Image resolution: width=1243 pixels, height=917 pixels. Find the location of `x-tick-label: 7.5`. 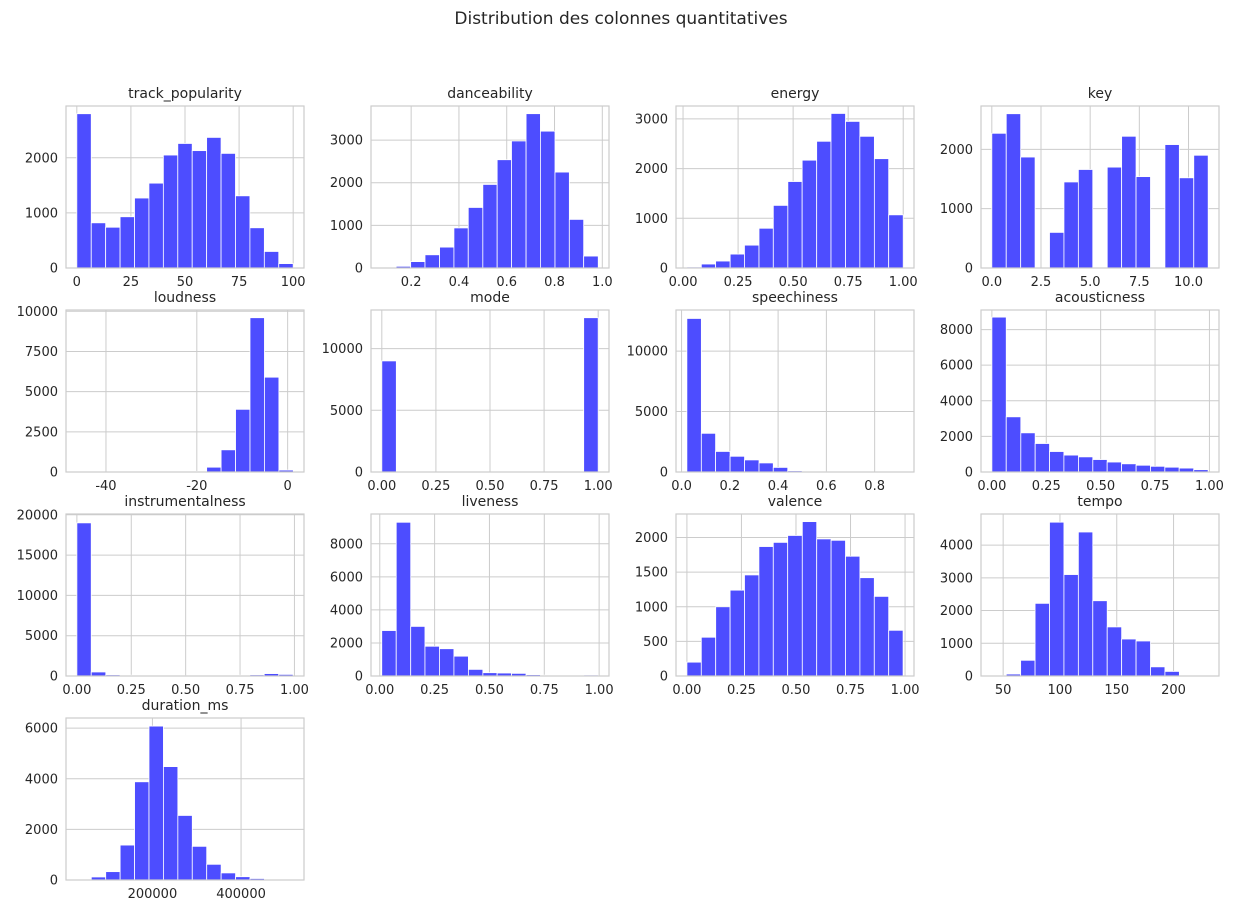

x-tick-label: 7.5 is located at coordinates (1139, 282).